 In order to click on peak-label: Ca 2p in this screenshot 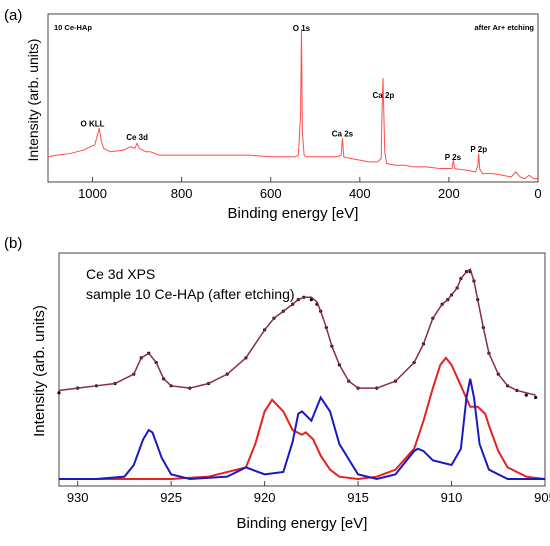, I will do `click(384, 95)`.